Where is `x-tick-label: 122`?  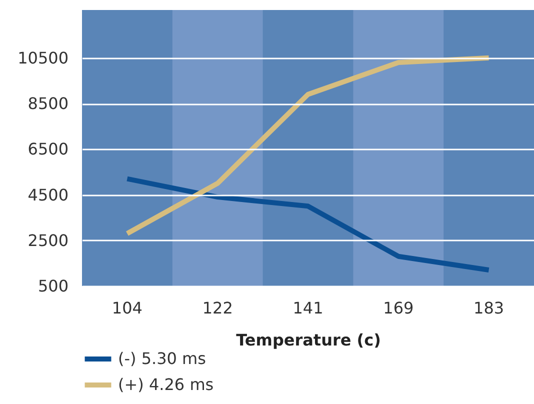
x-tick-label: 122 is located at coordinates (217, 308).